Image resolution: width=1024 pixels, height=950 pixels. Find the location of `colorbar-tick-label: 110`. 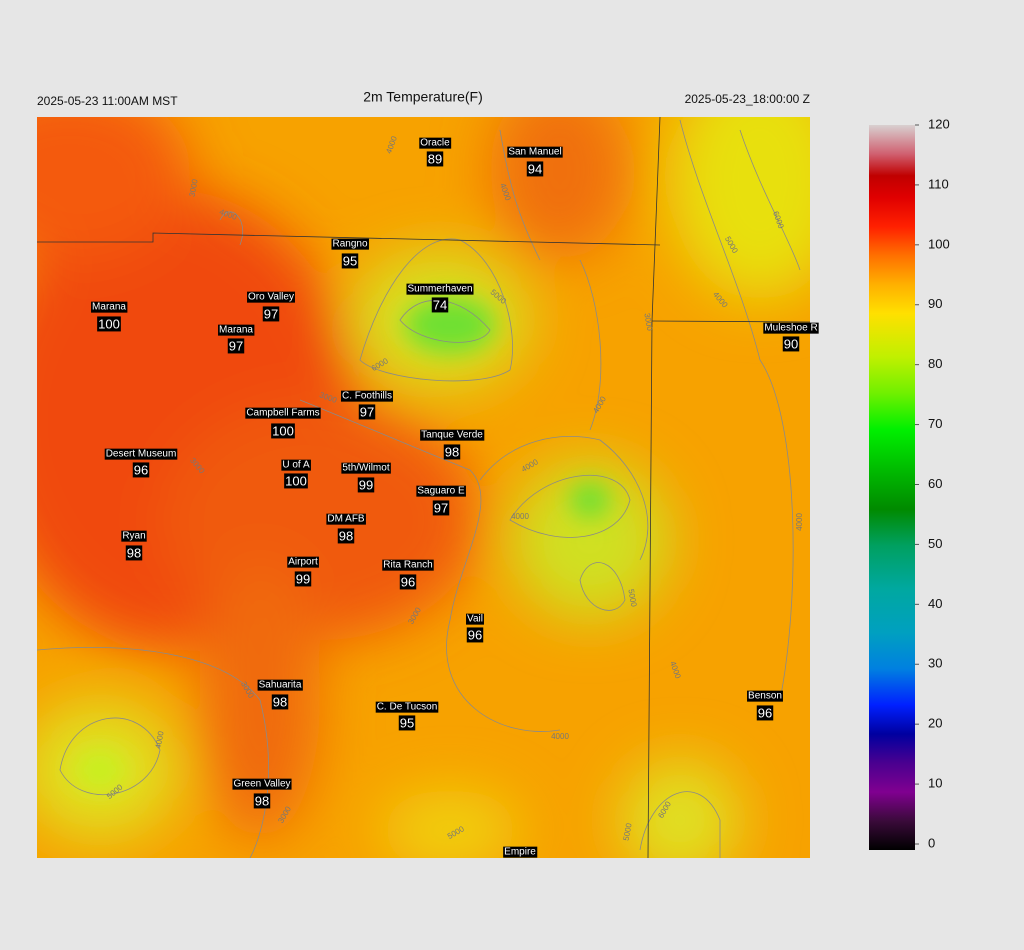

colorbar-tick-label: 110 is located at coordinates (938, 183).